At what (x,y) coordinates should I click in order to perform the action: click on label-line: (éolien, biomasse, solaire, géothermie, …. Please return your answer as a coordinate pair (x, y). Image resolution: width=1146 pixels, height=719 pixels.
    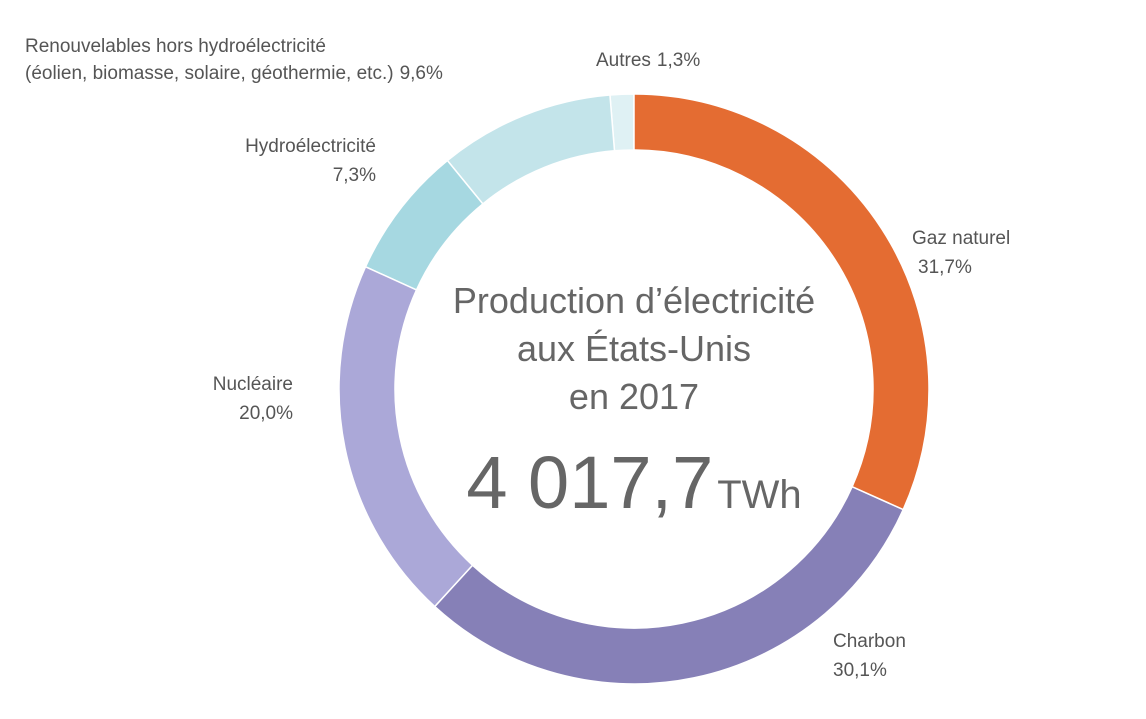
    Looking at the image, I should click on (209, 73).